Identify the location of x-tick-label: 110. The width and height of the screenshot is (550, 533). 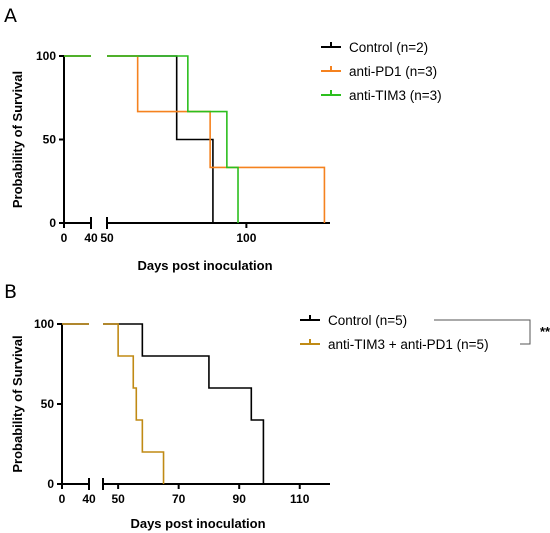
(300, 499).